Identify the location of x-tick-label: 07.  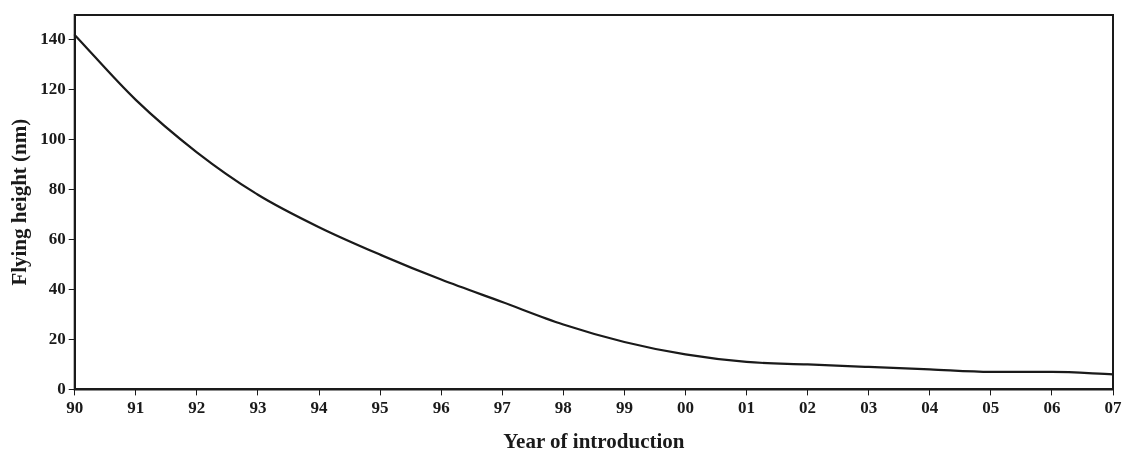
(1113, 407).